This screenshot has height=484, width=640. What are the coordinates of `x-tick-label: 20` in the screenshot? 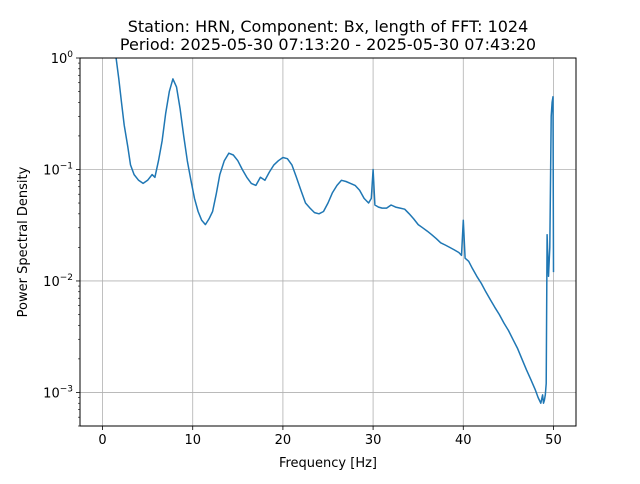 It's located at (283, 440).